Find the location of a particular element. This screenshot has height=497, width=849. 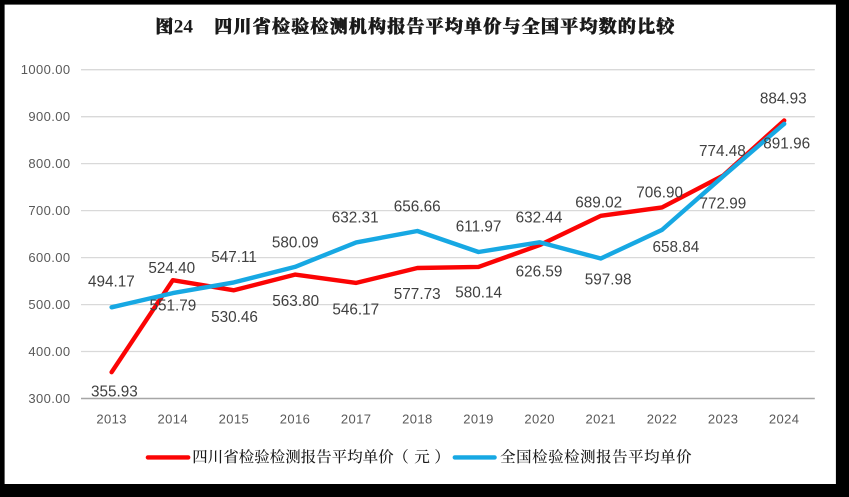

svg-text: 658.84 is located at coordinates (676, 247).